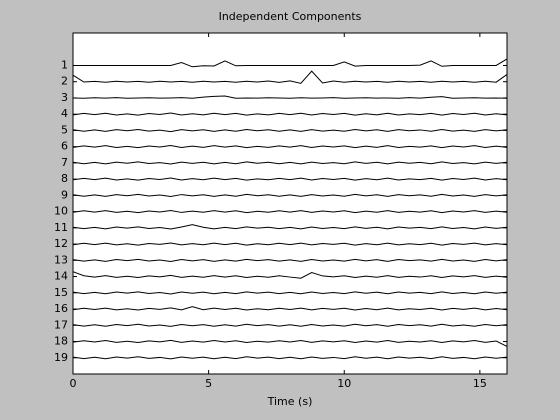  Describe the element at coordinates (290, 401) in the screenshot. I see `x-axis-label: Time (s)` at that location.